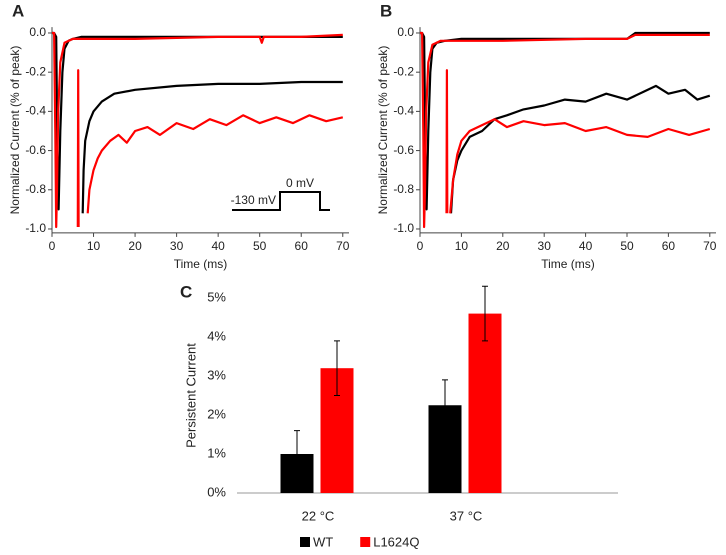  I want to click on panel-label: A, so click(18, 10).